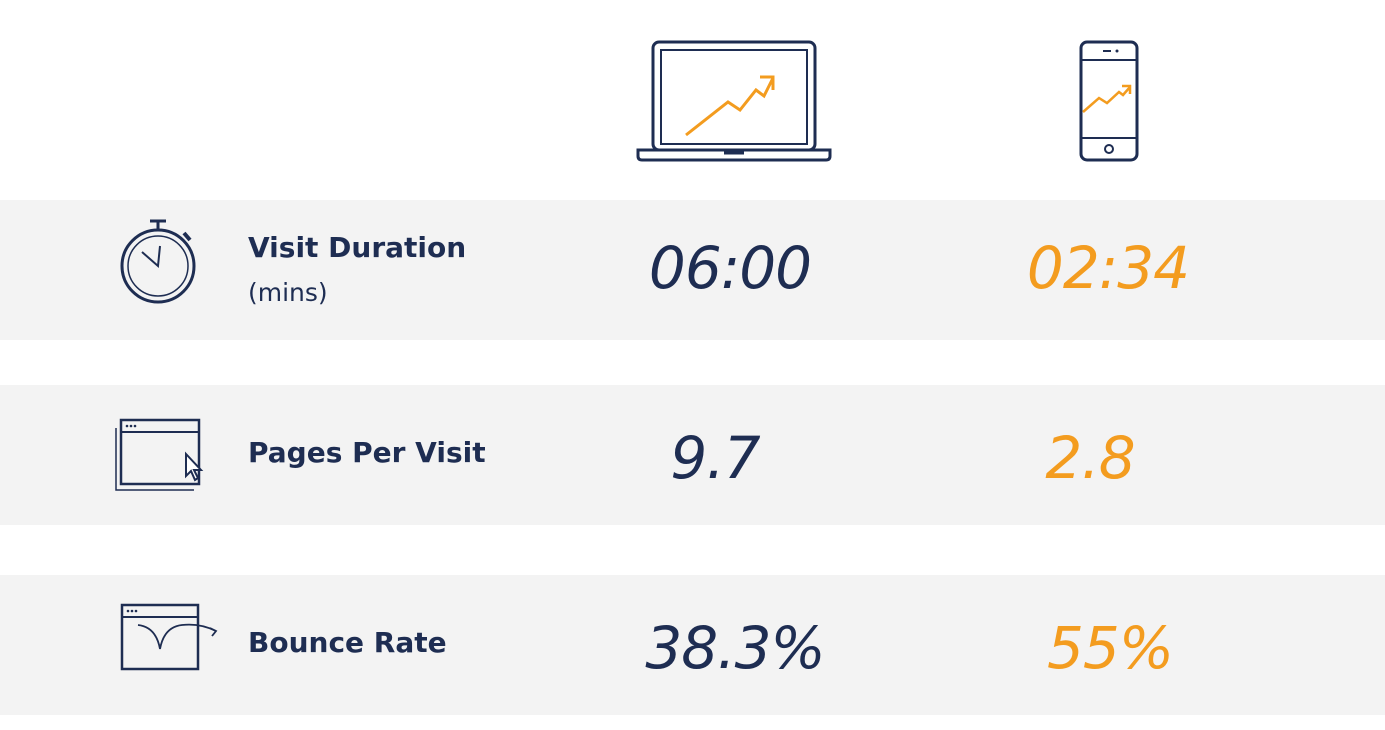  I want to click on laptop-icon, so click(734, 101).